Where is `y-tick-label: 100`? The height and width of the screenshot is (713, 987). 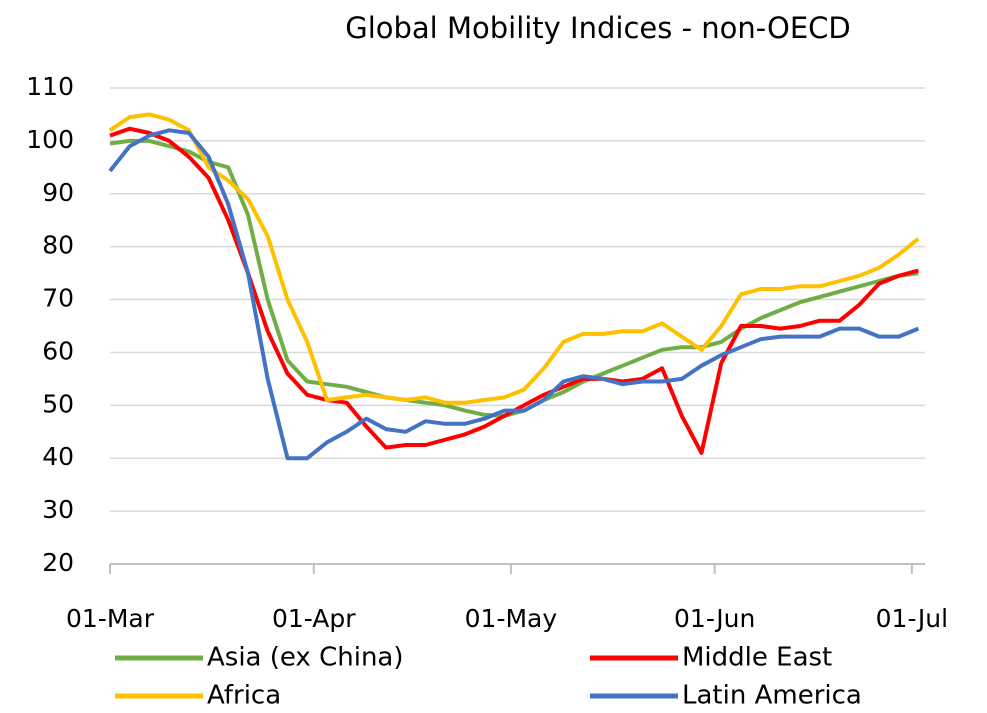
y-tick-label: 100 is located at coordinates (50, 139).